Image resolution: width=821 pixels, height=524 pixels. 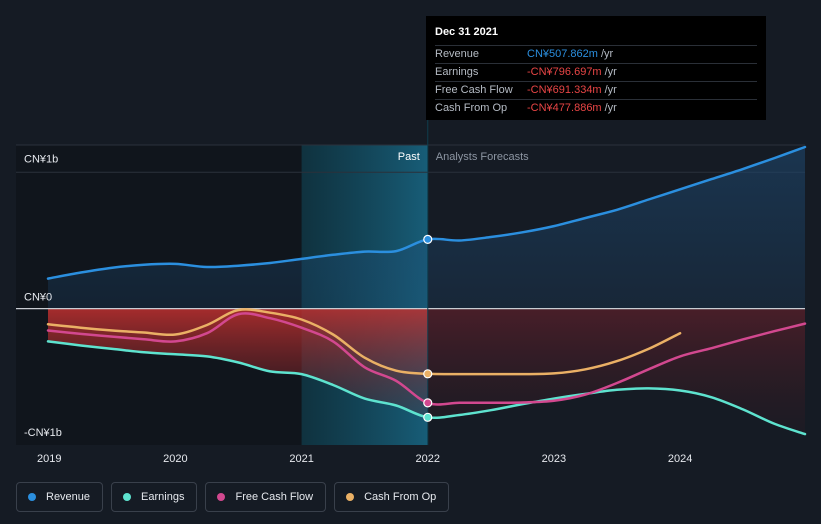 I want to click on legend-label: Free Cash Flow, so click(x=274, y=497).